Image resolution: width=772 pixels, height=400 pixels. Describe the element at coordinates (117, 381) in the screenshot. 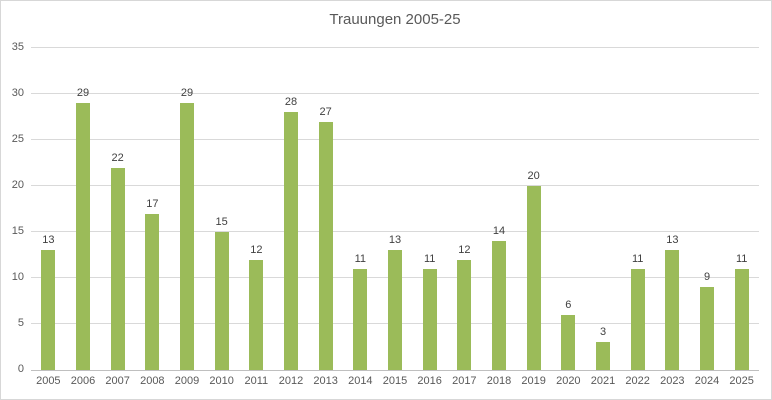

I see `x-tick-label-2007: 2007` at that location.